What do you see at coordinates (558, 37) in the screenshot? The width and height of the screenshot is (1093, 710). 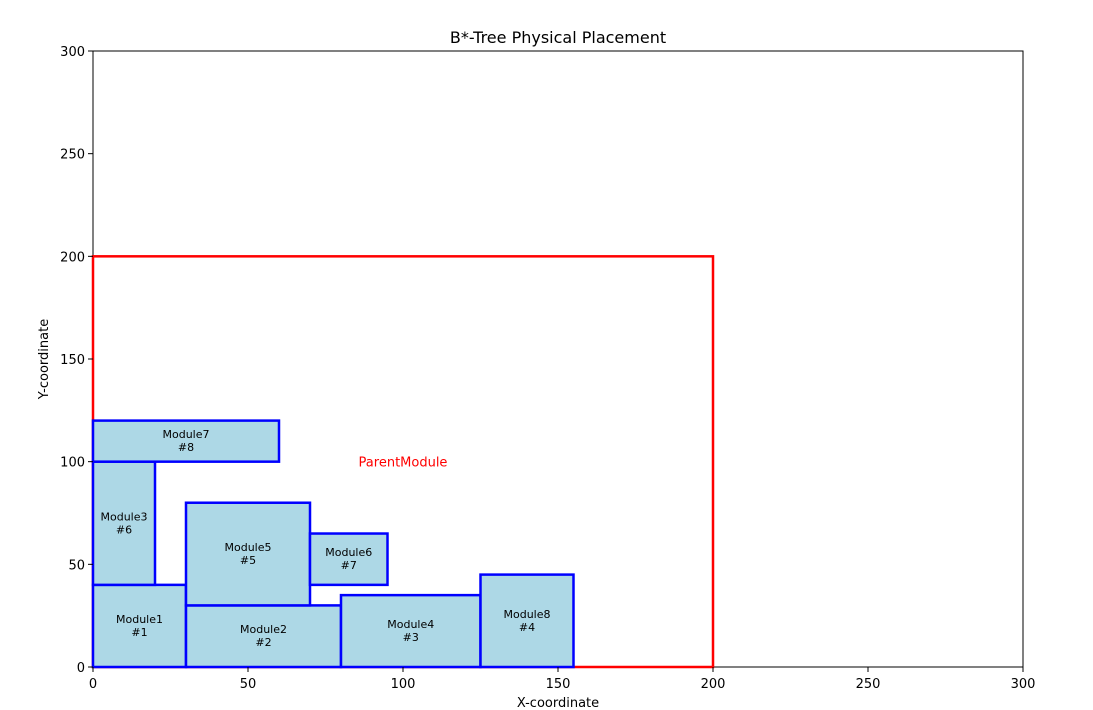 I see `chart-title: B*-Tree Physical Placement` at bounding box center [558, 37].